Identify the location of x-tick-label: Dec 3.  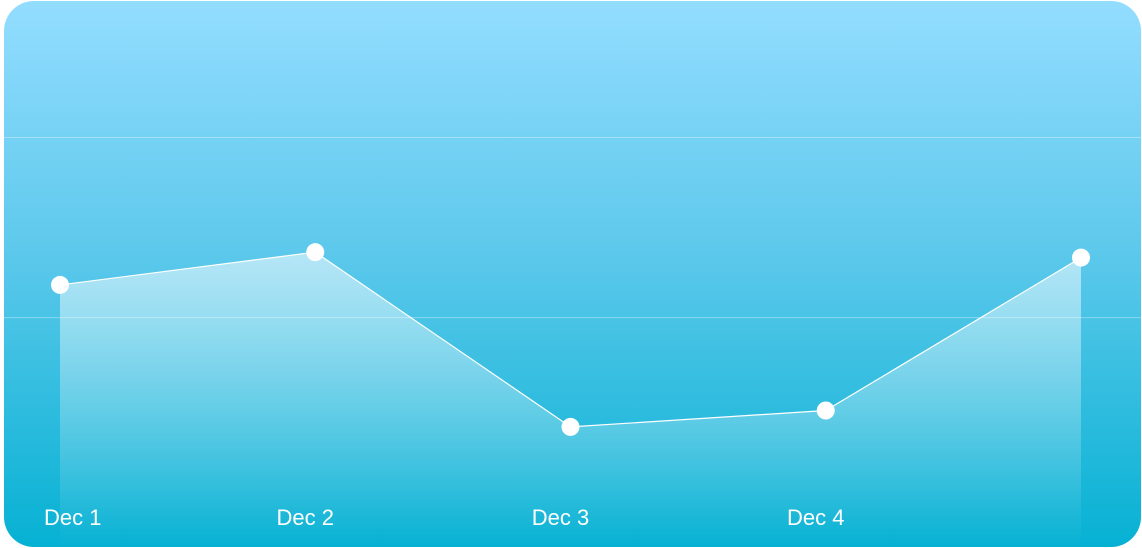
(560, 517).